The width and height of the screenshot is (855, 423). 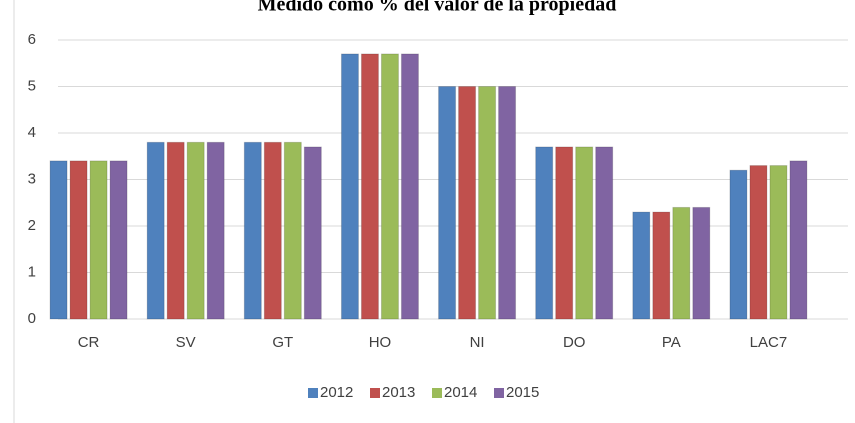 I want to click on x-tick-label: CR, so click(x=89, y=342).